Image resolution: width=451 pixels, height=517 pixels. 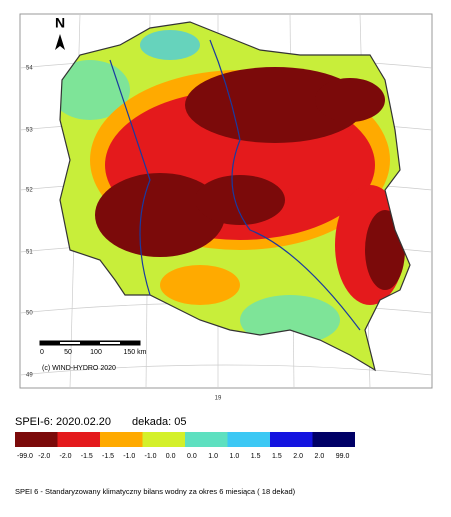 I want to click on legend-to: 2.0, so click(x=298, y=456).